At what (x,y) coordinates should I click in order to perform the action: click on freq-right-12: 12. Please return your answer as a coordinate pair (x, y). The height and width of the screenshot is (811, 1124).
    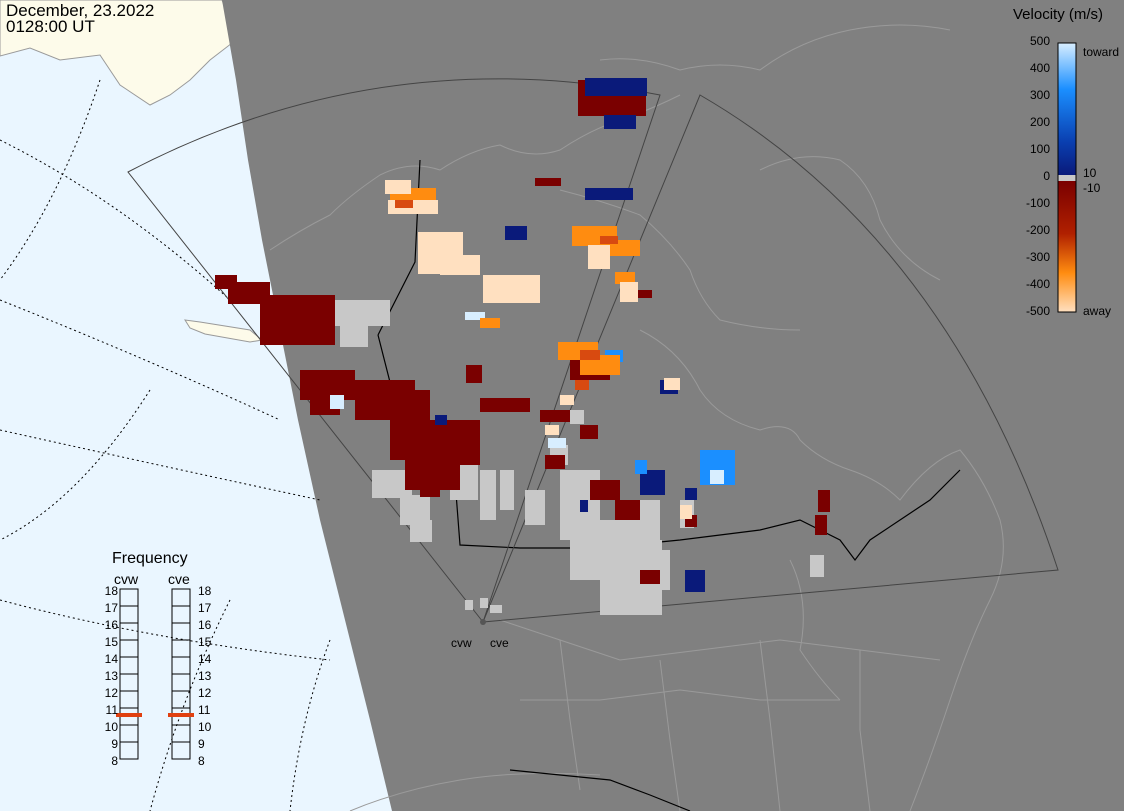
    Looking at the image, I should click on (205, 693).